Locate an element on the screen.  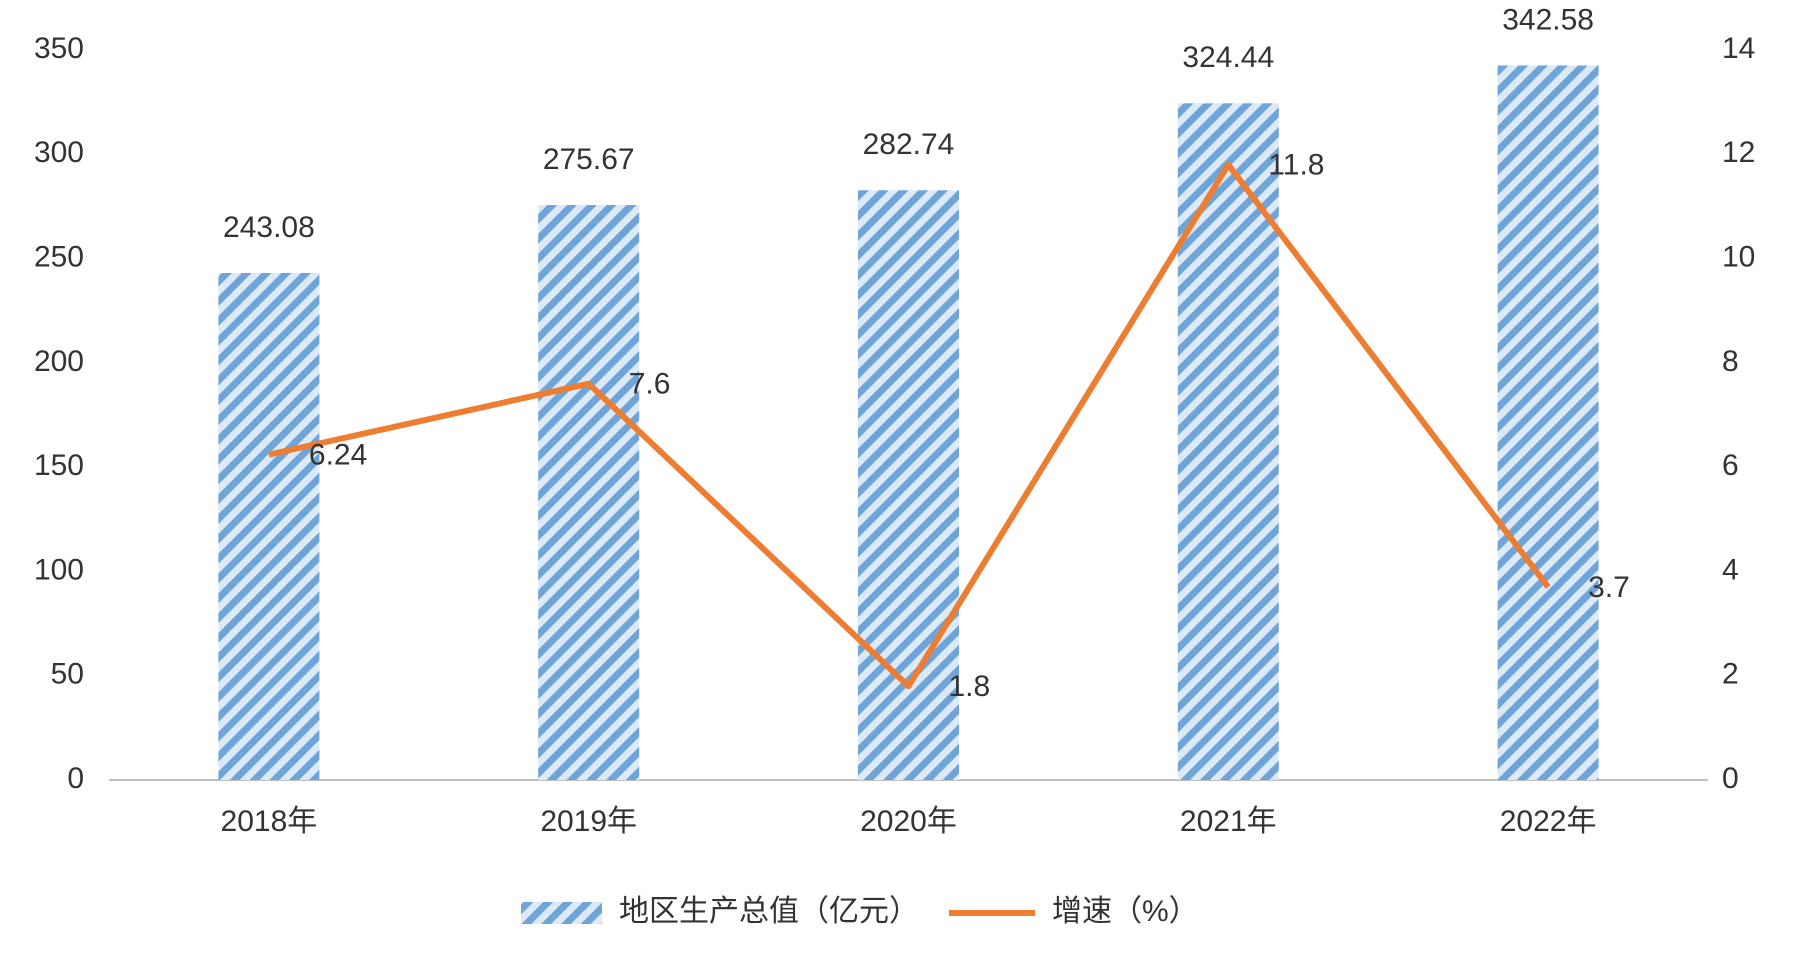
data-label: 7.6 is located at coordinates (650, 384).